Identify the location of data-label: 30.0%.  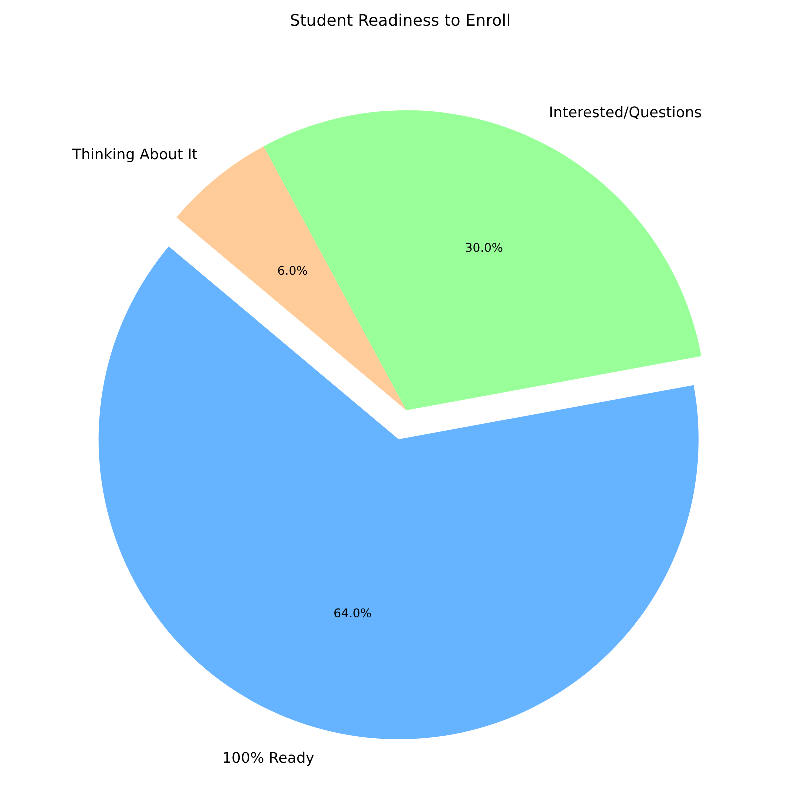
(484, 248).